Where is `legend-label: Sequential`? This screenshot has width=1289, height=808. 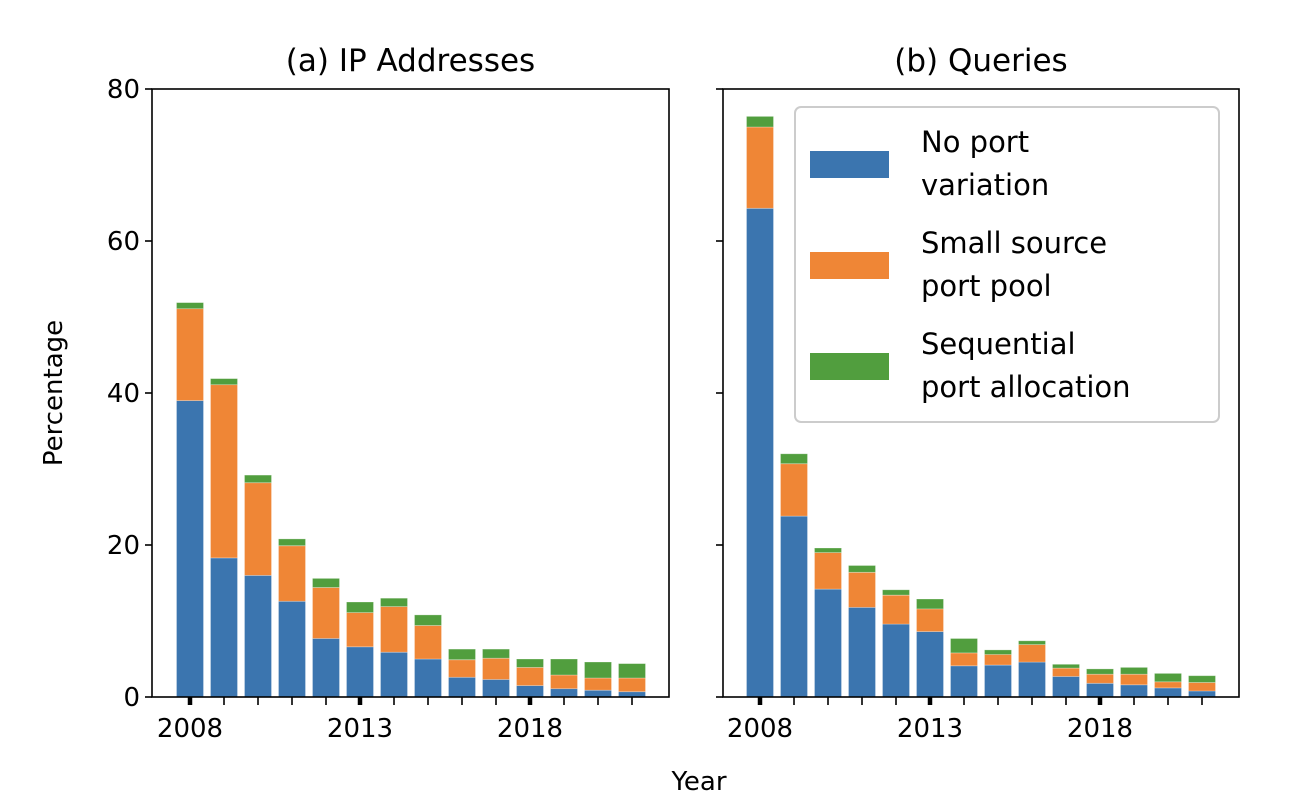 legend-label: Sequential is located at coordinates (998, 344).